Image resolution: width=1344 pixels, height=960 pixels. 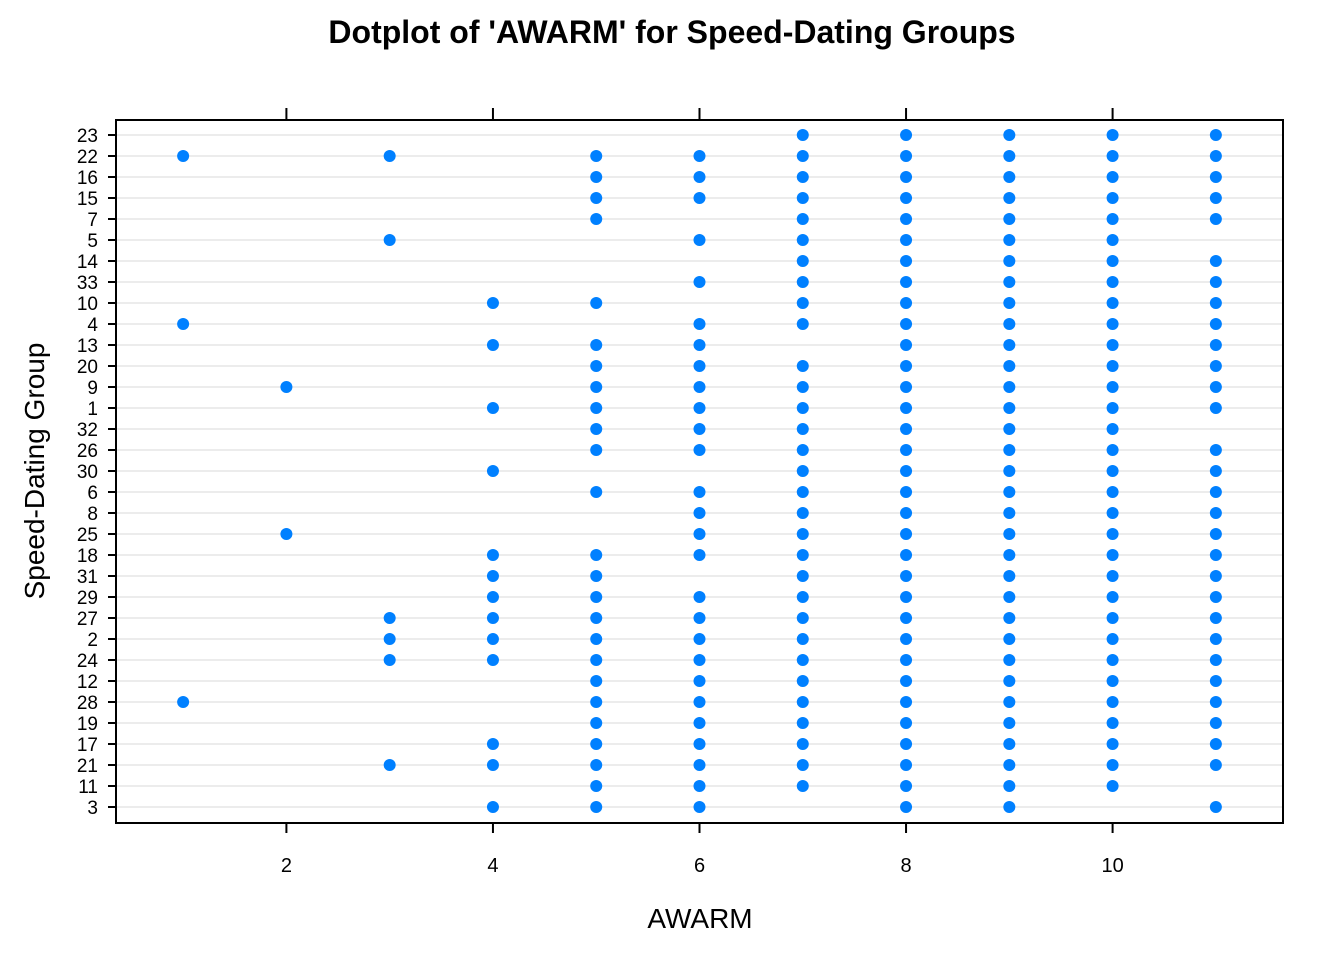 I want to click on x-tick-label: 8, so click(x=905, y=866).